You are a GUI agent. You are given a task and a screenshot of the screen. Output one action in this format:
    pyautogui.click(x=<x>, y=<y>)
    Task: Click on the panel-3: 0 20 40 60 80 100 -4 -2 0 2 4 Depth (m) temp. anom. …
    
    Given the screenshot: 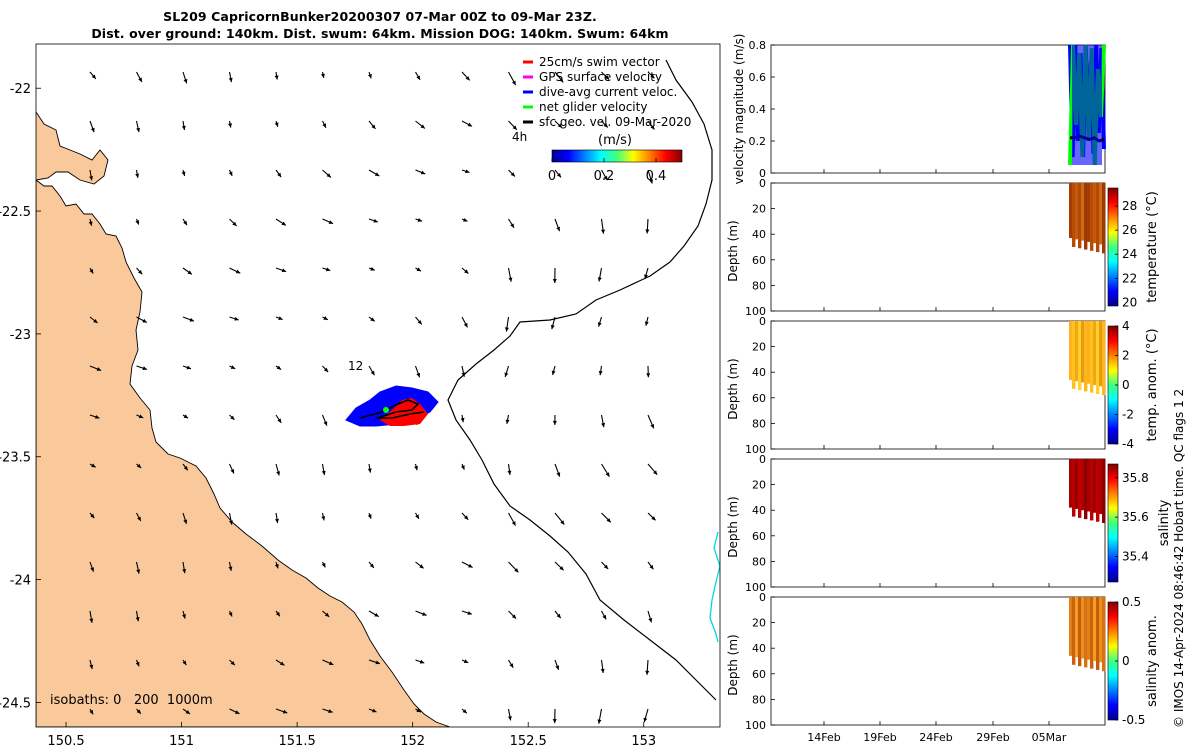 What is the action you would take?
    pyautogui.click(x=943, y=385)
    